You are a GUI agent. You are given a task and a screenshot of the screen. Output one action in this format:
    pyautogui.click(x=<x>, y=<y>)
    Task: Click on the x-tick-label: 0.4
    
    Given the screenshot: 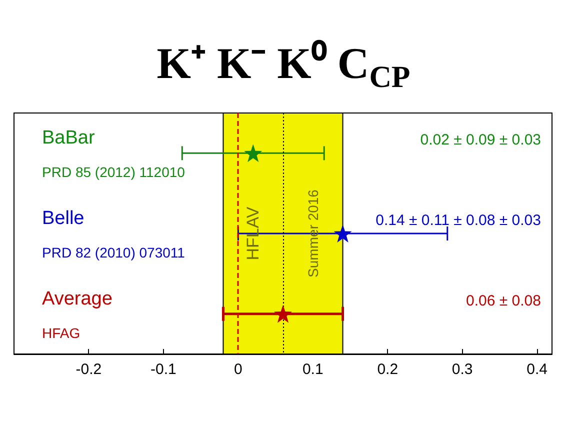 What is the action you would take?
    pyautogui.click(x=537, y=369)
    